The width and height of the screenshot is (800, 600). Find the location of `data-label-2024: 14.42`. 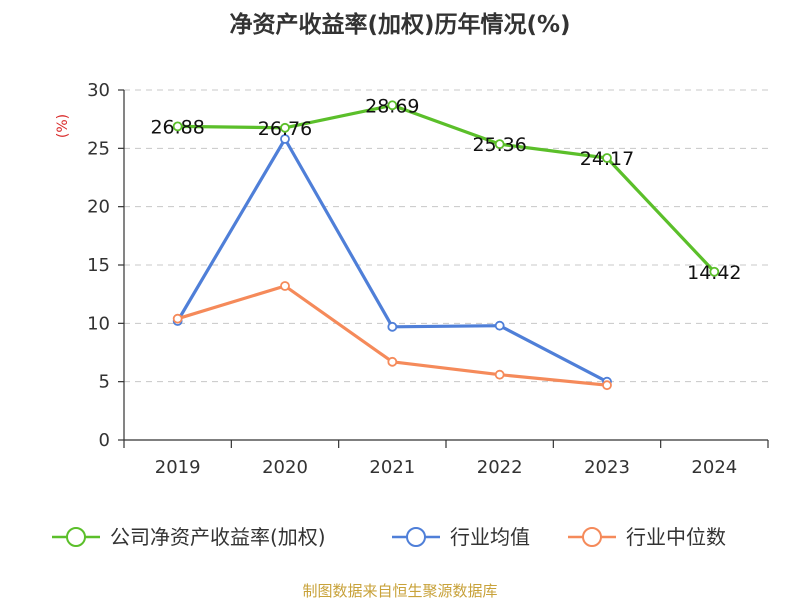

data-label-2024: 14.42 is located at coordinates (714, 273).